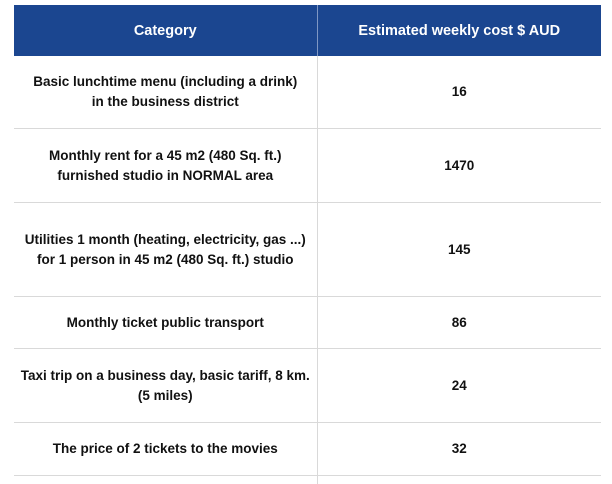 The width and height of the screenshot is (612, 484). I want to click on category-cell: Monthly ticket public transport, so click(165, 323).